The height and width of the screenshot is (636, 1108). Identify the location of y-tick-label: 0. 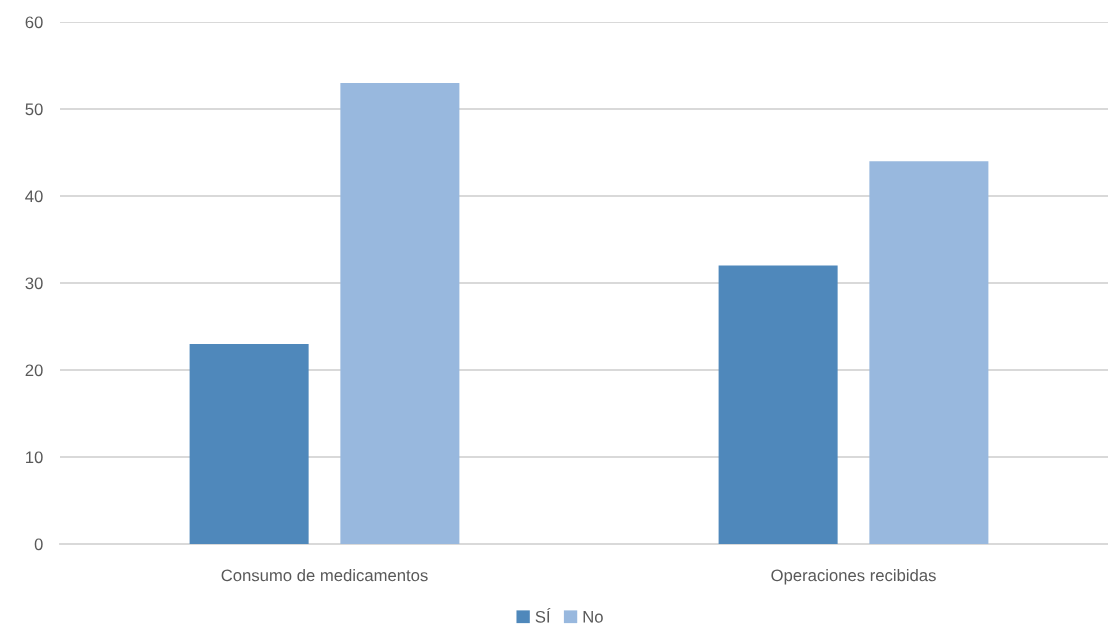
(38, 544).